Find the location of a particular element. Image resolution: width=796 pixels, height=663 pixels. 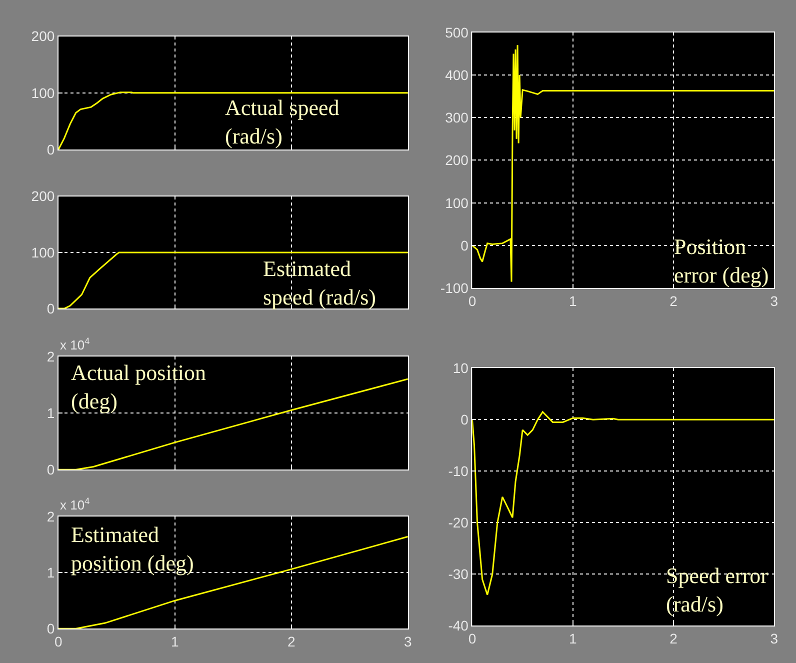

annotation: Speed error (rad/s) is located at coordinates (717, 590).